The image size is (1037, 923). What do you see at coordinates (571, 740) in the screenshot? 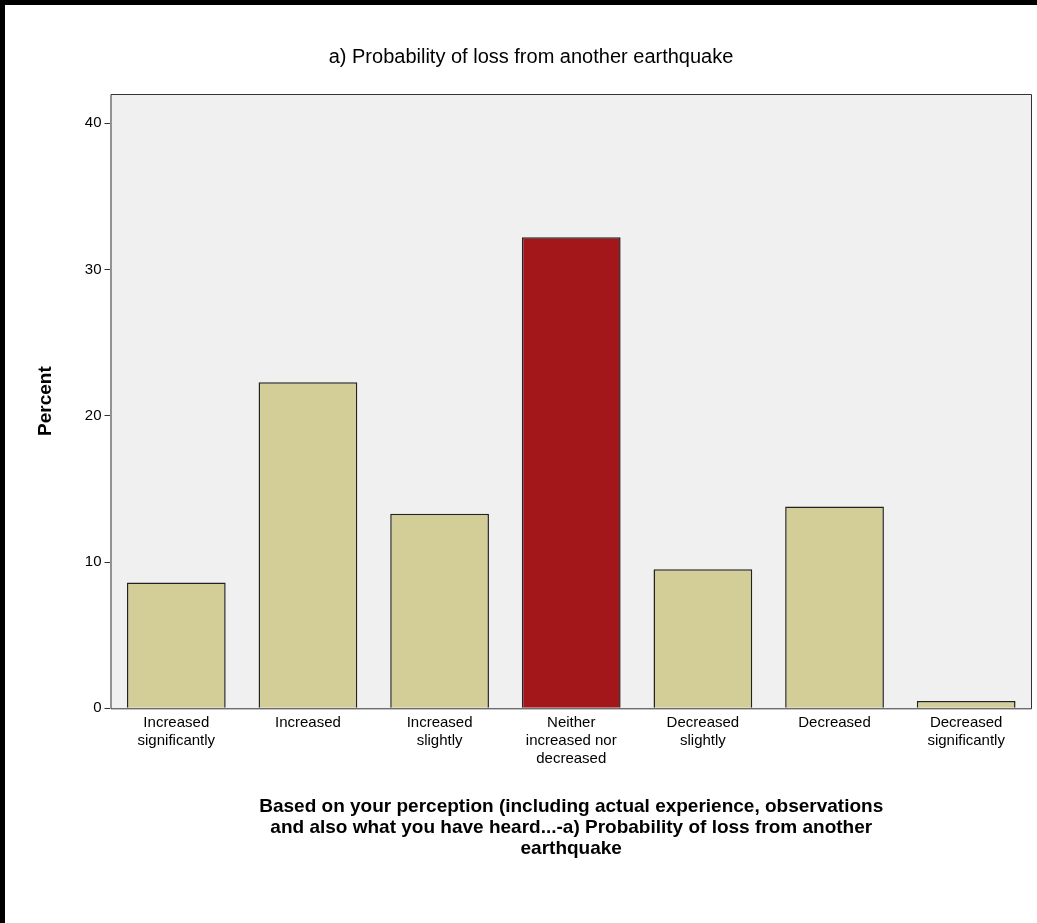
I see `x-tick-label: Neither increased nor decreased` at bounding box center [571, 740].